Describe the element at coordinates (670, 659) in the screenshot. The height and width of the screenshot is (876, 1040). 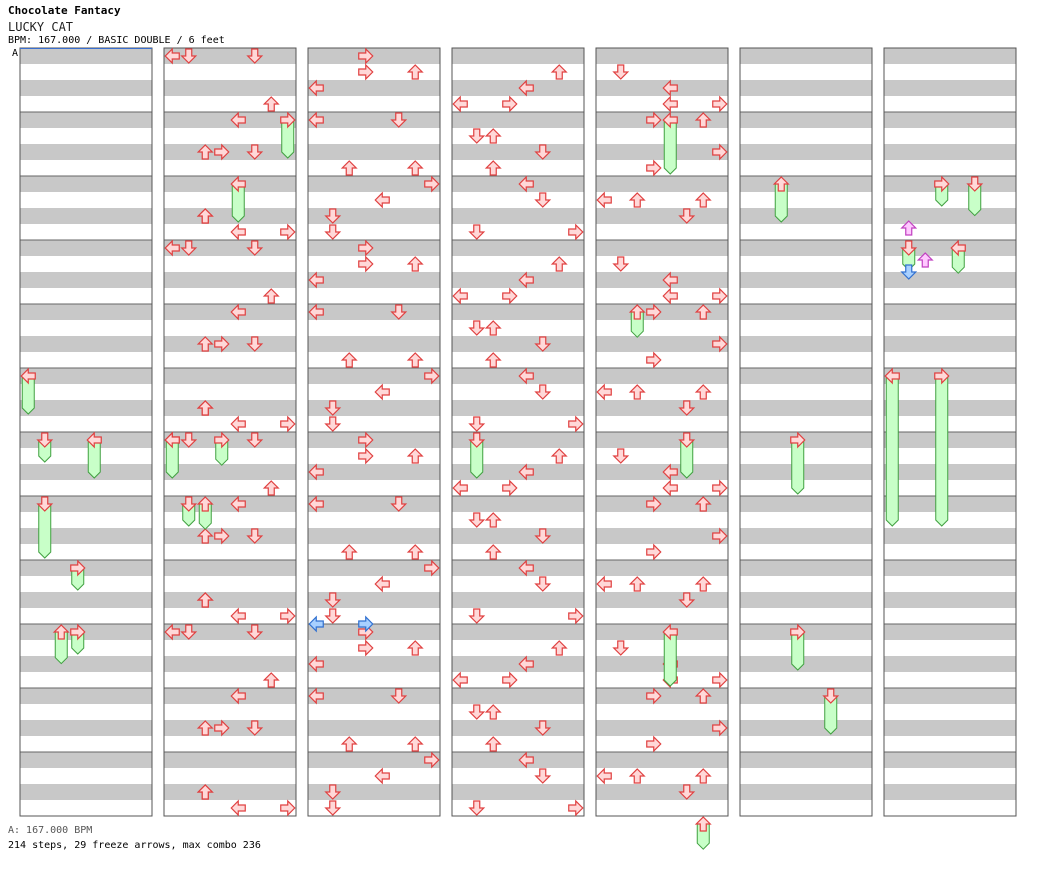
I see `freeze-arrow` at that location.